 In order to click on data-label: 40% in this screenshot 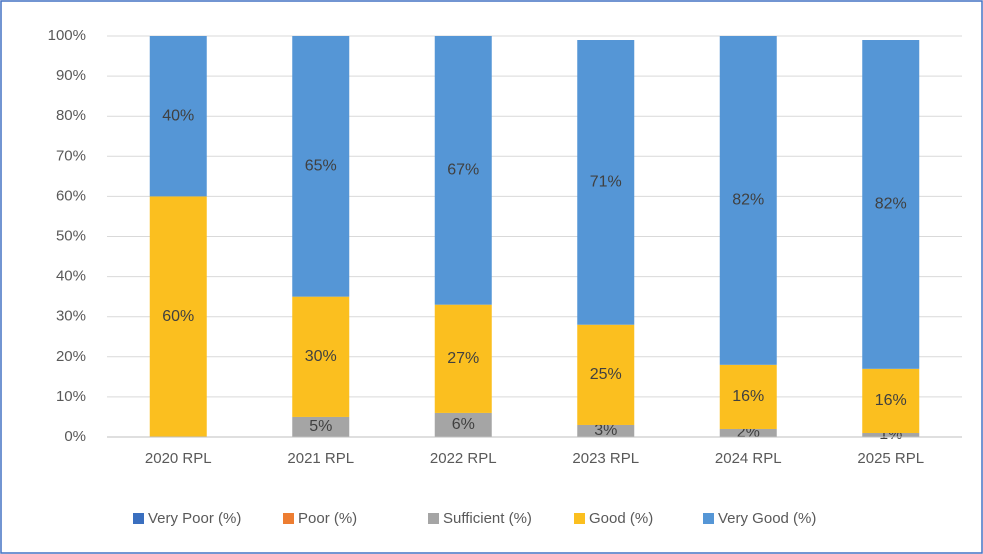, I will do `click(178, 115)`.